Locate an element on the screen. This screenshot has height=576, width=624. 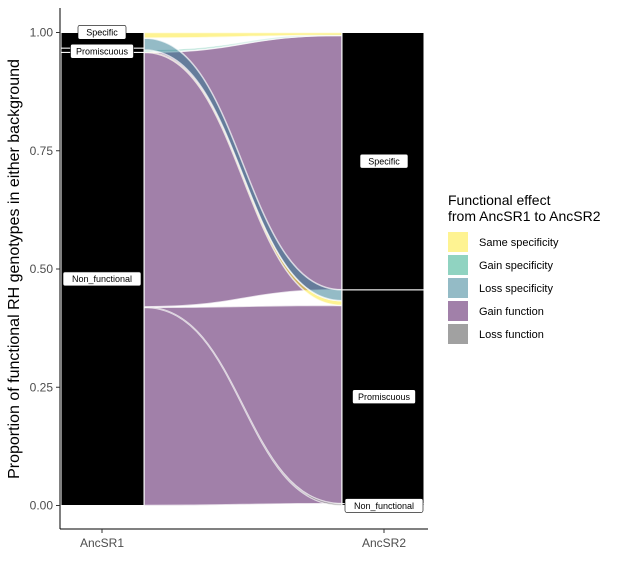
legend-item-gain-function: Gain function is located at coordinates (496, 311).